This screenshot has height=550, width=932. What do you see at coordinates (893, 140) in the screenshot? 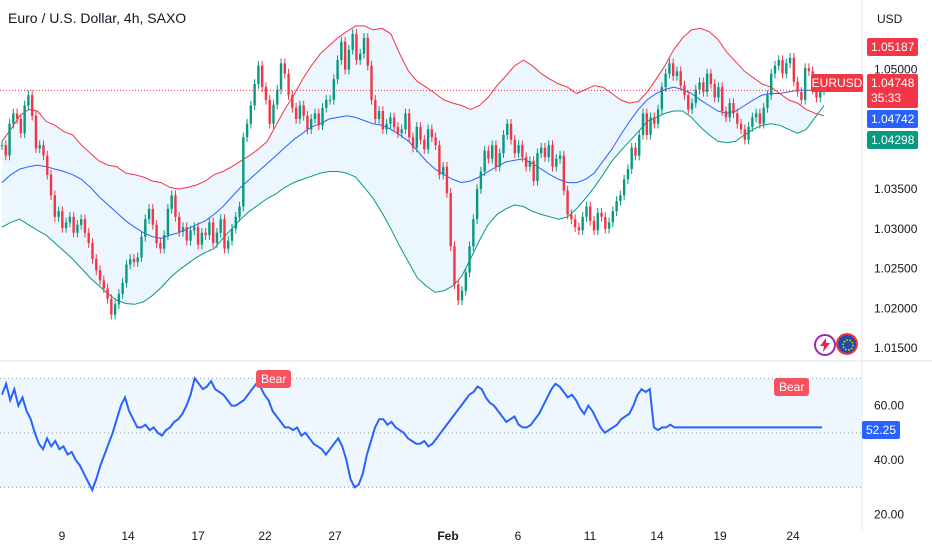
I see `bb-lower-price-label: 1.04298` at bounding box center [893, 140].